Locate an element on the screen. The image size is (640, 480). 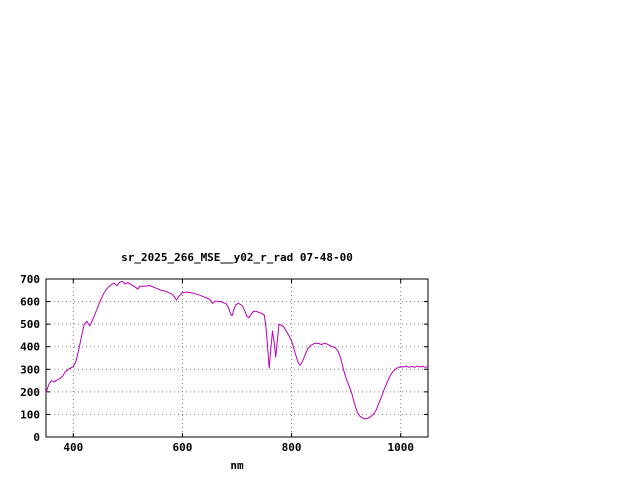
chart-title: sr_2025_266_MSE__y02_r_rad 07-48-00 is located at coordinates (237, 257).